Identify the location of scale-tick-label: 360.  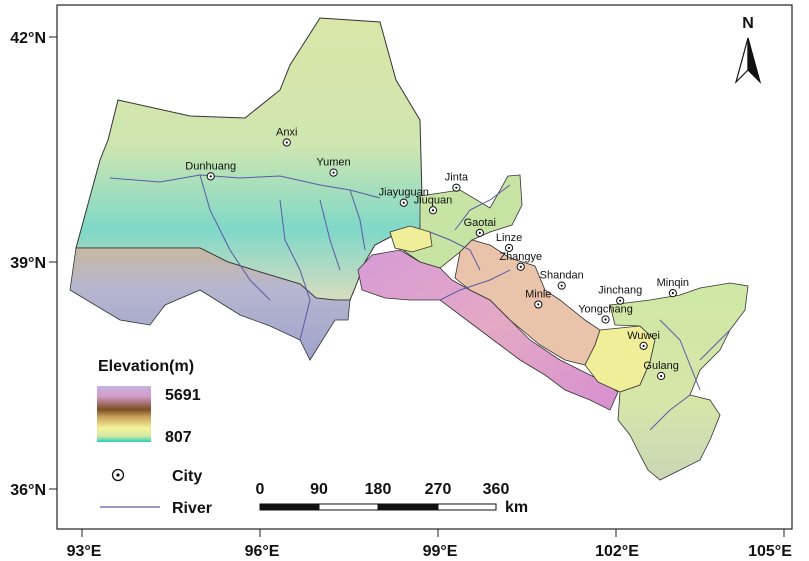
(496, 489).